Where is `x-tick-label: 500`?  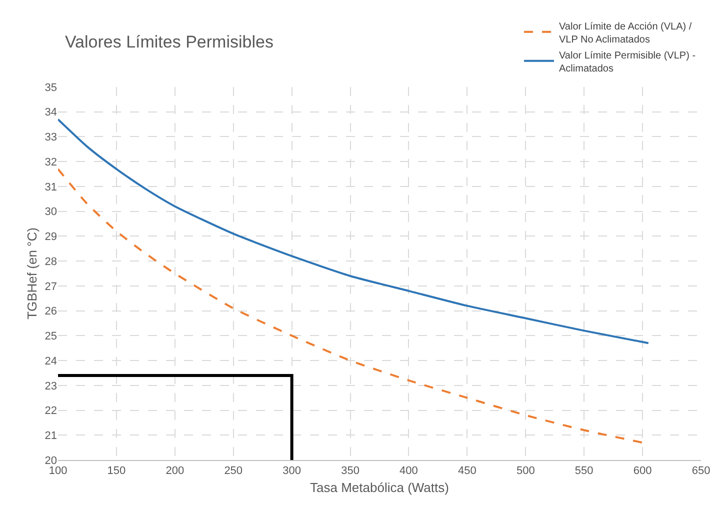
x-tick-label: 500 is located at coordinates (525, 471).